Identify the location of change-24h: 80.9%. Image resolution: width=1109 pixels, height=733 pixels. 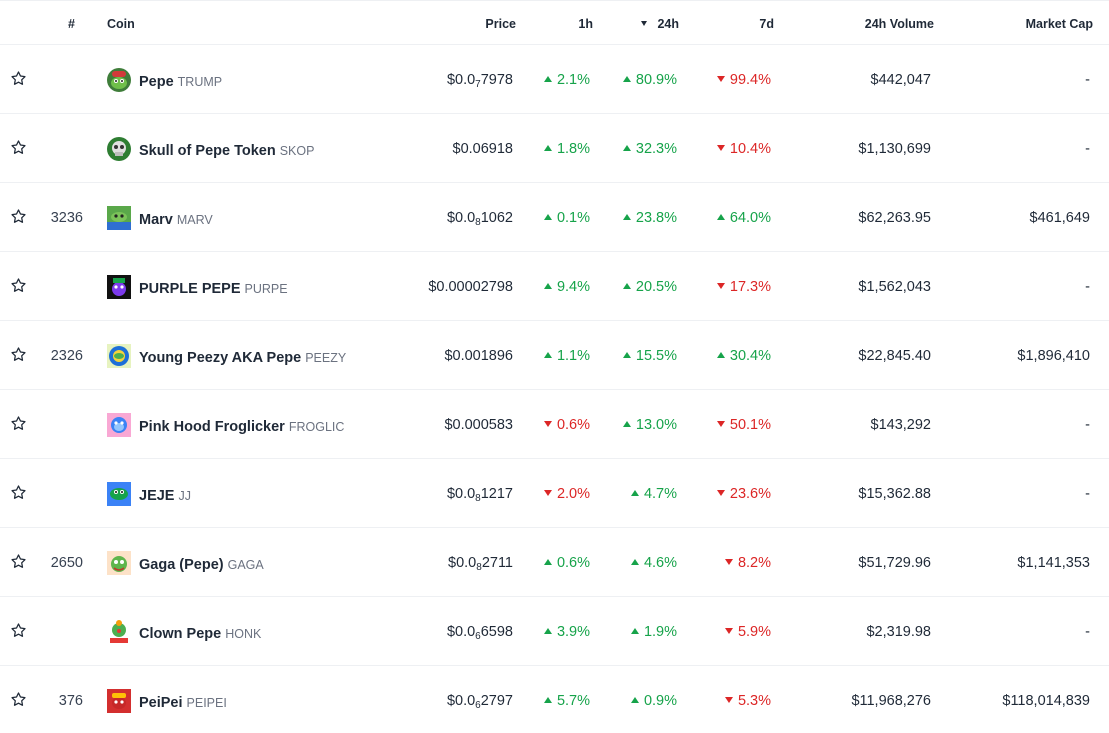
(649, 80).